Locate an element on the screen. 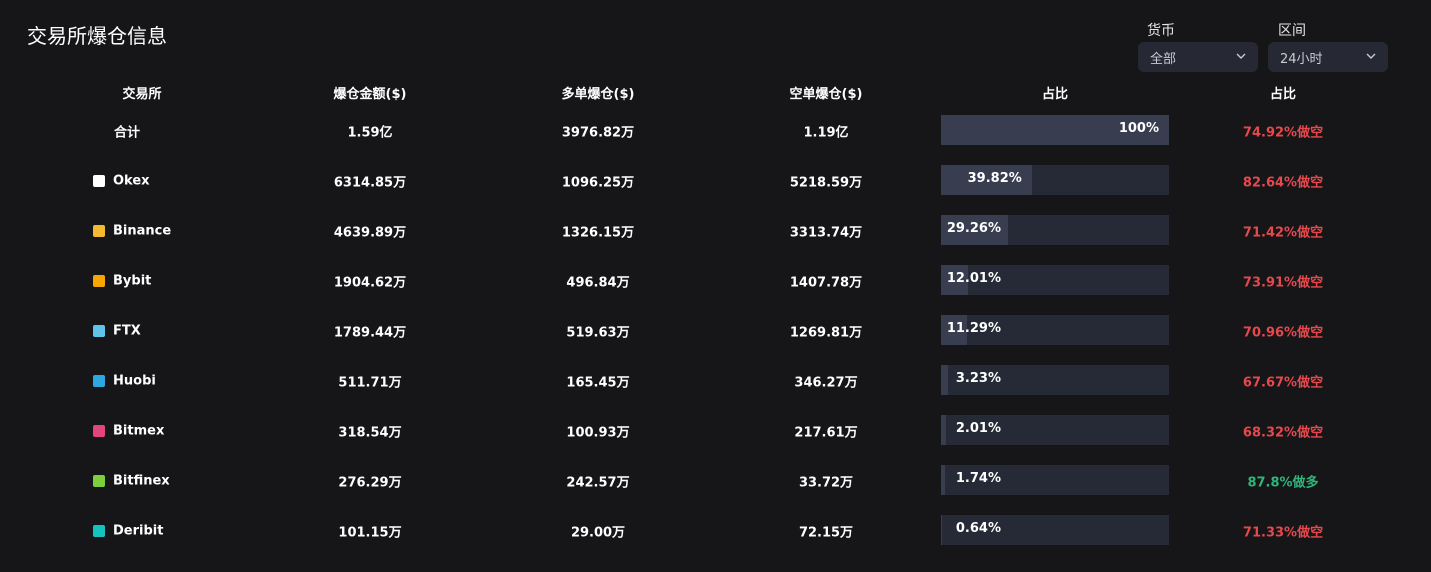  share-bar-track: 100% is located at coordinates (1055, 130).